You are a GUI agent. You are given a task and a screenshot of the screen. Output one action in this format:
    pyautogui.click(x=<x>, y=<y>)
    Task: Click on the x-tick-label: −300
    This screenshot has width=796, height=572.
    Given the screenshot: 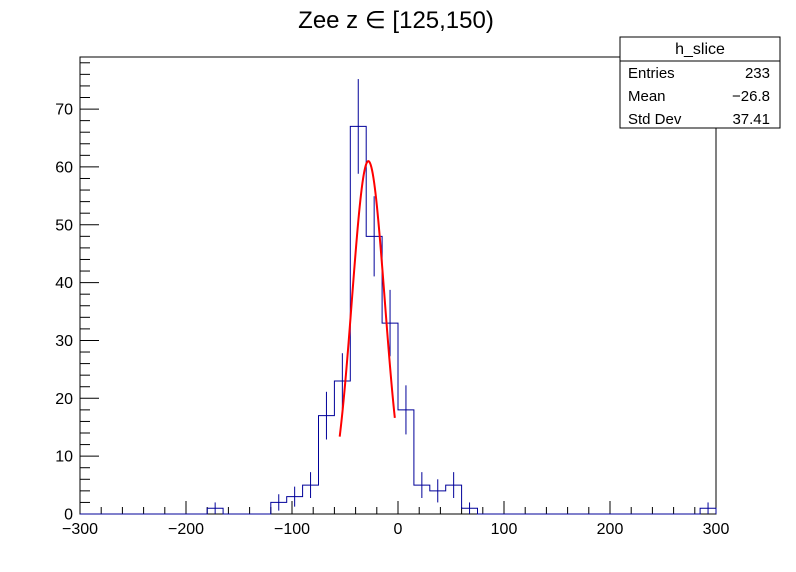 What is the action you would take?
    pyautogui.click(x=80, y=529)
    